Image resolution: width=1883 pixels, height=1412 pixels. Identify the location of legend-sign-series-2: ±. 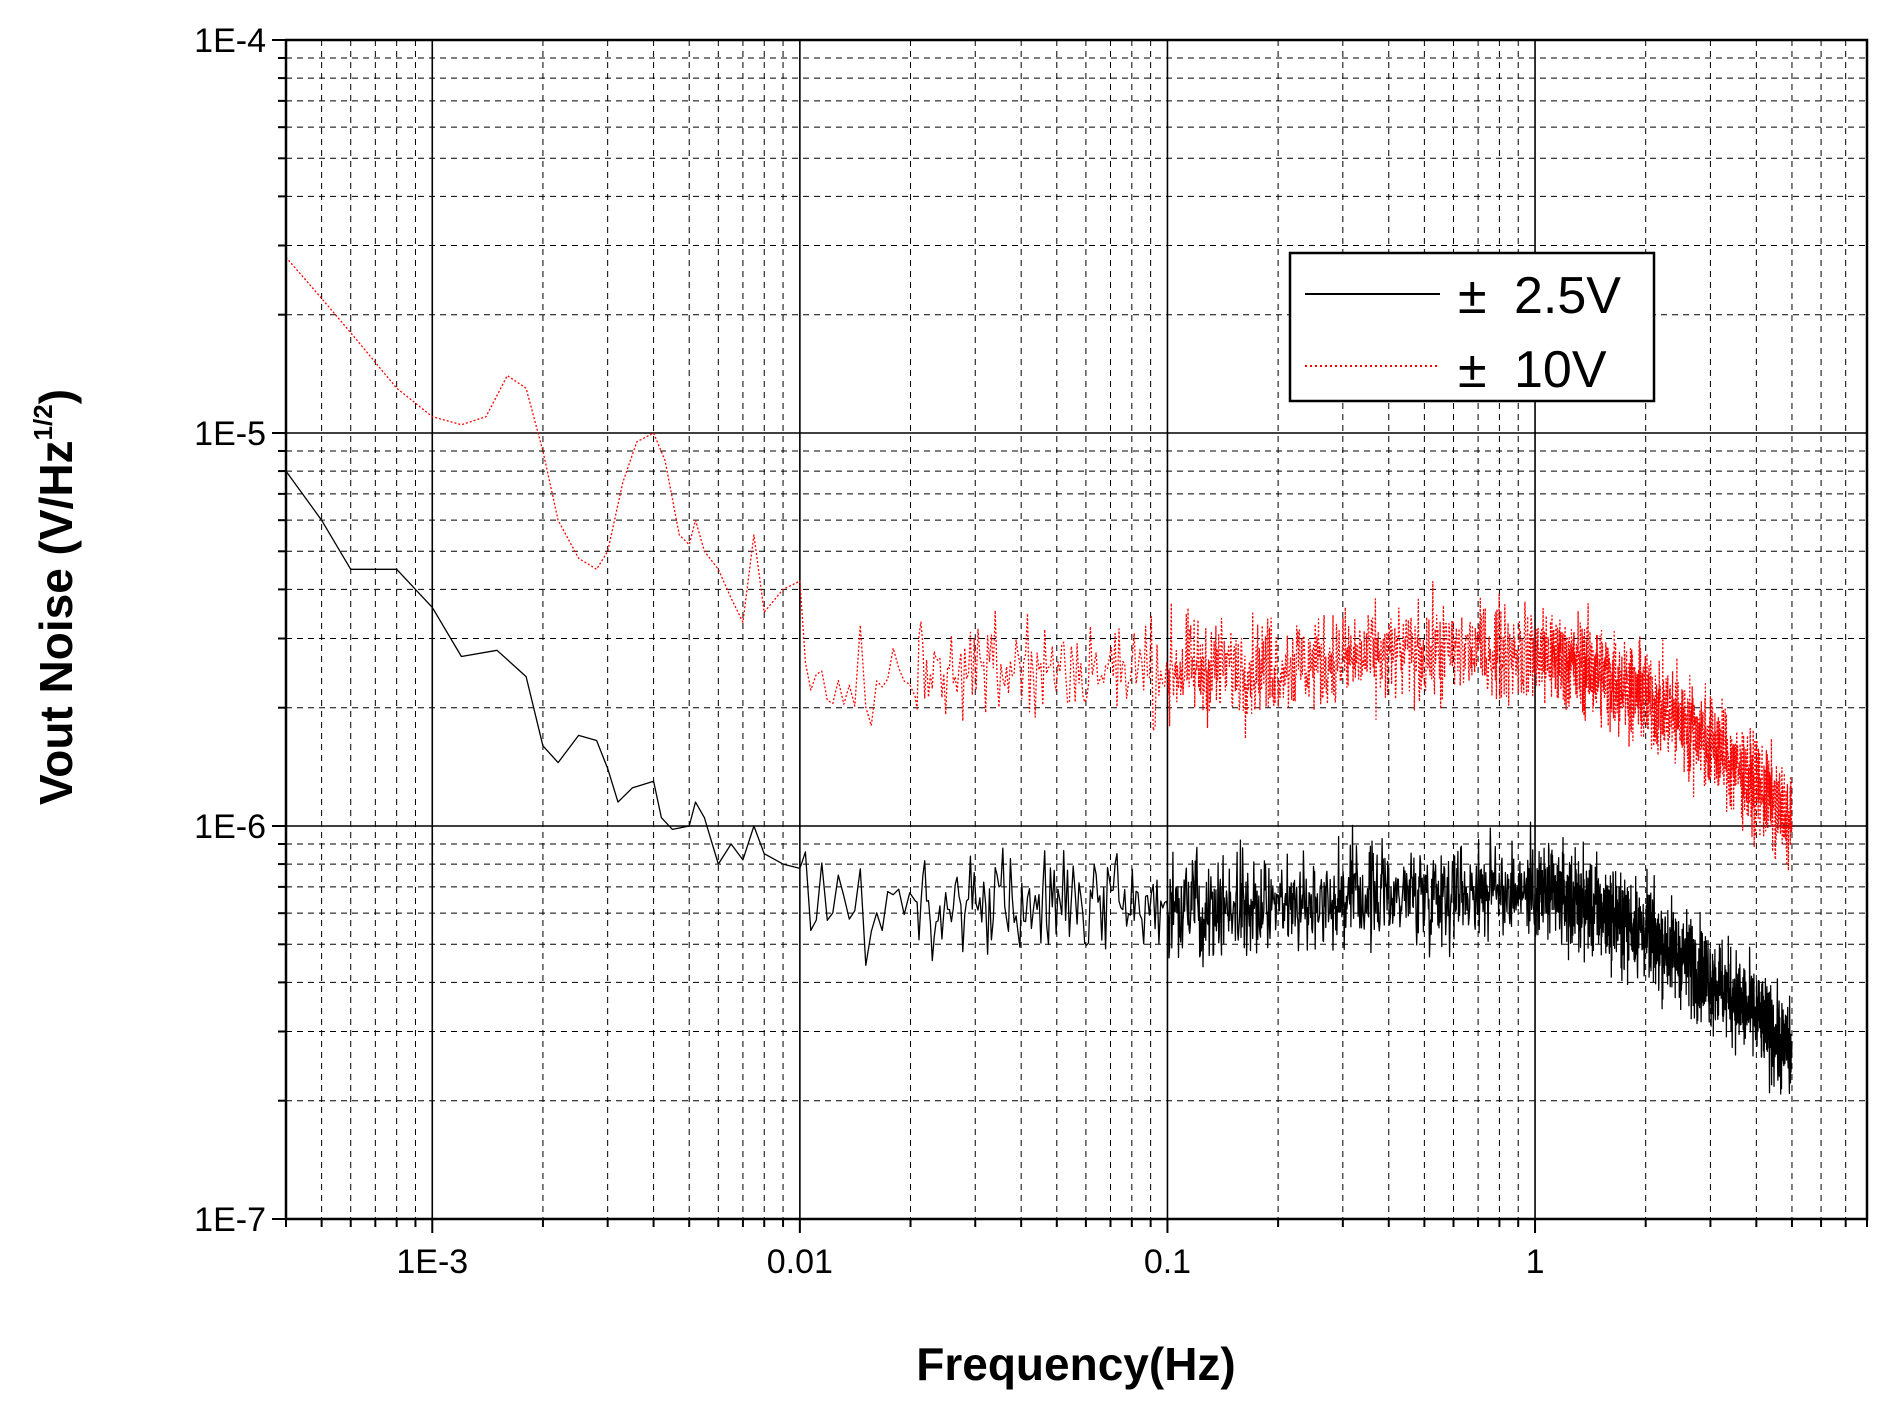
(1472, 370).